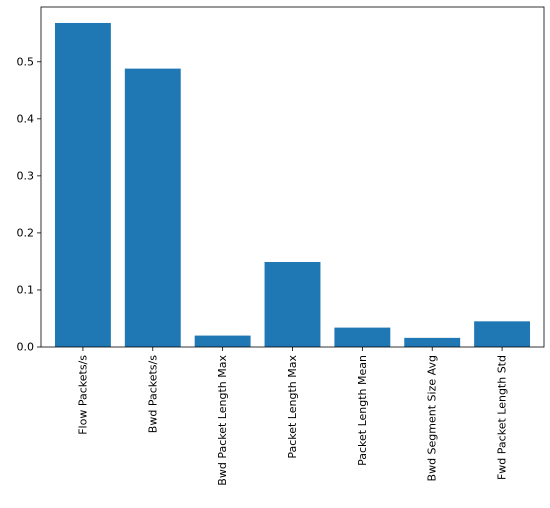 This screenshot has width=550, height=508. I want to click on x-tick-label: Packet Length Max, so click(292, 407).